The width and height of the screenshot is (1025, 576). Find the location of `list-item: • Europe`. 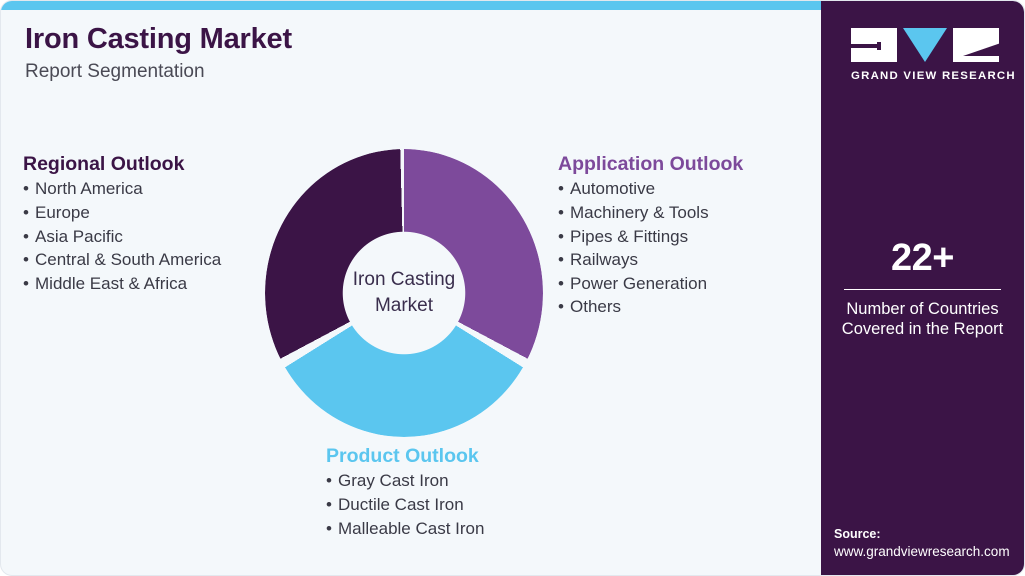

list-item: • Europe is located at coordinates (122, 213).